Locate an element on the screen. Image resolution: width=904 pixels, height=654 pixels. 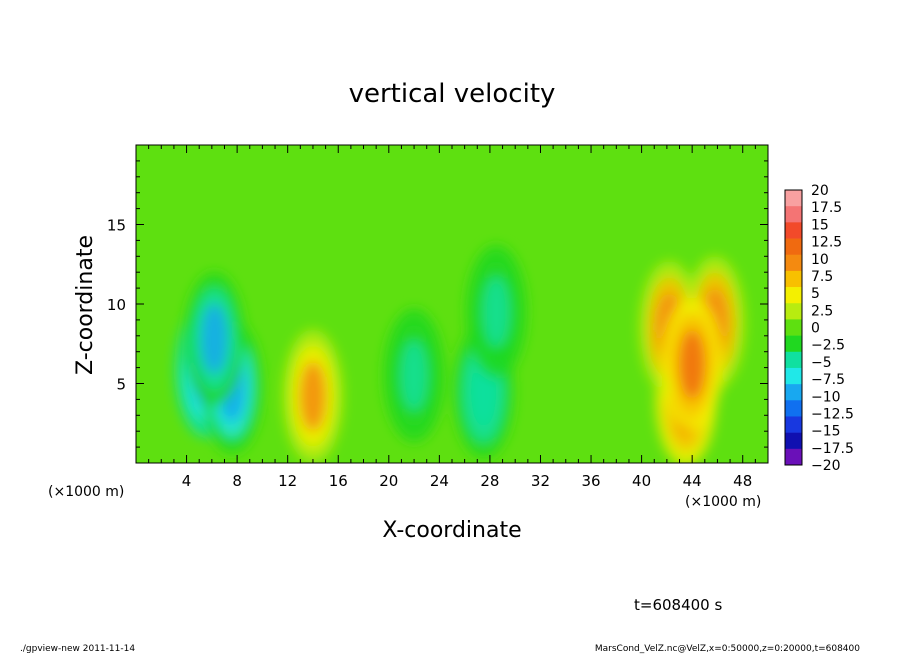
x-unit-label-right: (×1000 m) is located at coordinates (723, 502).